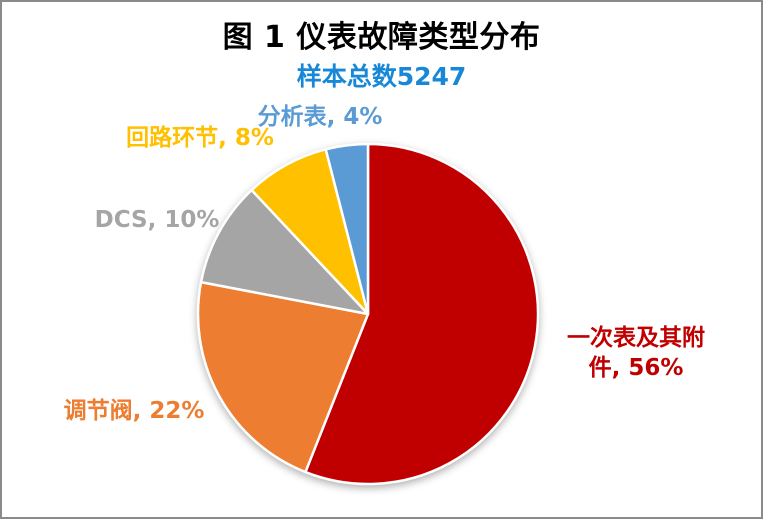 Image resolution: width=763 pixels, height=519 pixels. What do you see at coordinates (200, 138) in the screenshot?
I see `slice-label-loop-link: 回路环节, 8%` at bounding box center [200, 138].